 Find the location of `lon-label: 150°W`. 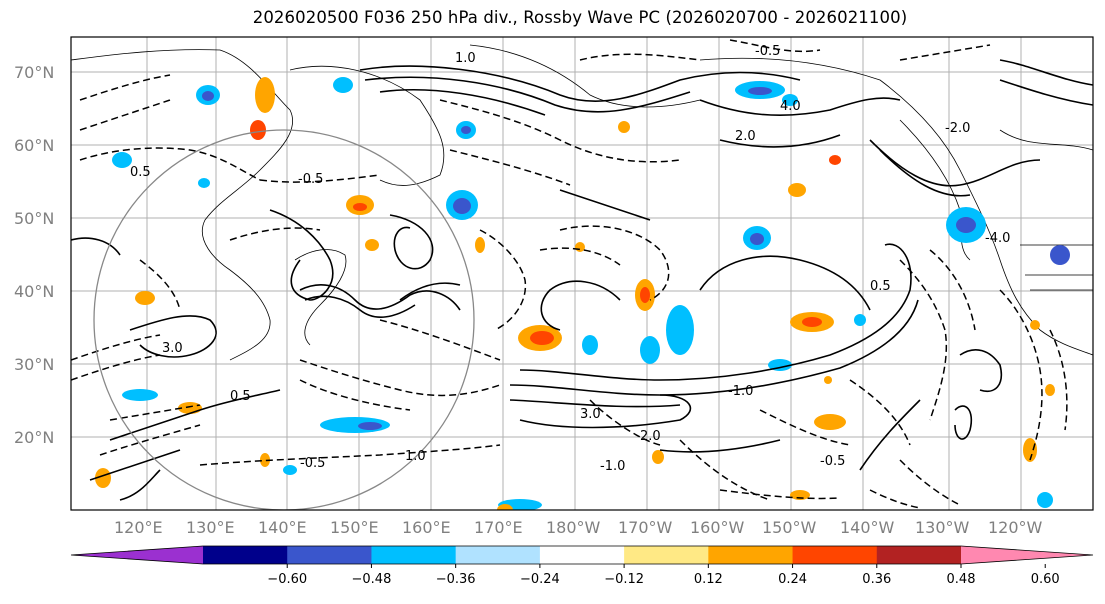

lon-label: 150°W is located at coordinates (789, 527).